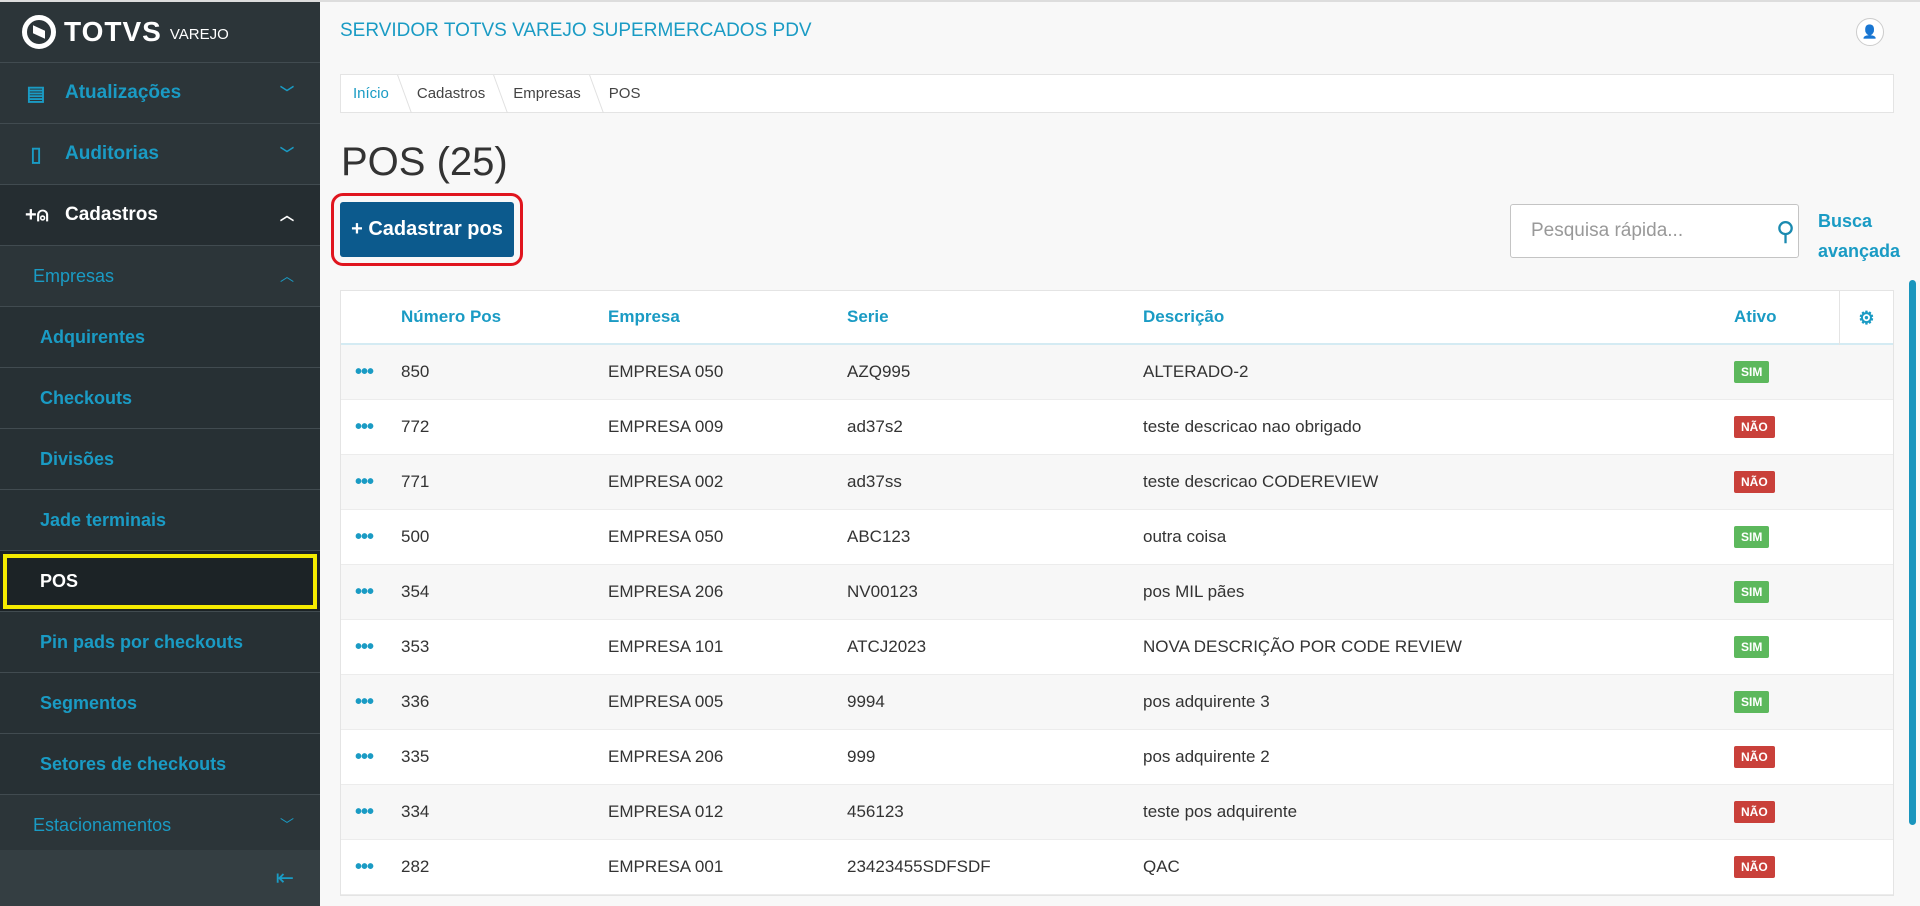 The width and height of the screenshot is (1920, 906). What do you see at coordinates (882, 591) in the screenshot?
I see `cell-serie: NV00123` at bounding box center [882, 591].